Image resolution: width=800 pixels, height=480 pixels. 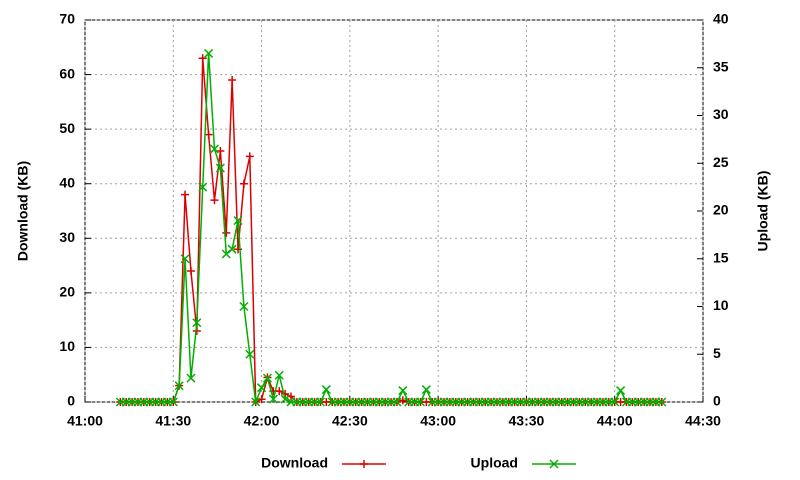 I want to click on y2-tick-label: 35, so click(x=721, y=66).